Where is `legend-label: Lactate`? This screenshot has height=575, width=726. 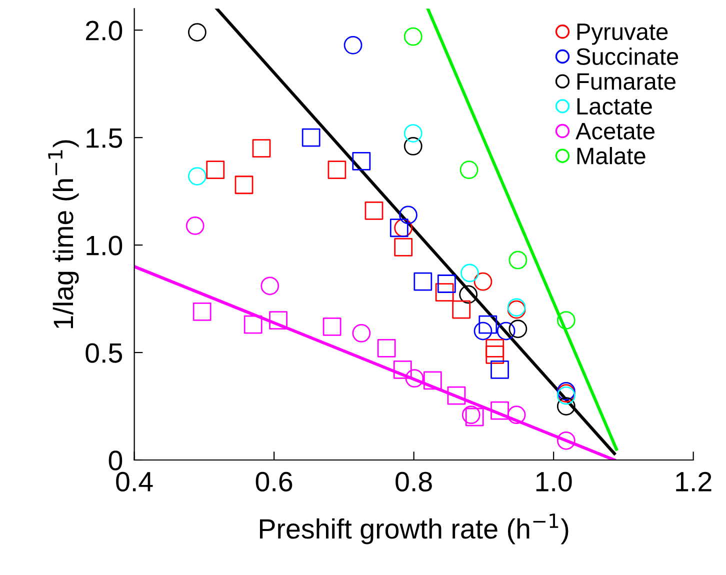 legend-label: Lactate is located at coordinates (614, 106).